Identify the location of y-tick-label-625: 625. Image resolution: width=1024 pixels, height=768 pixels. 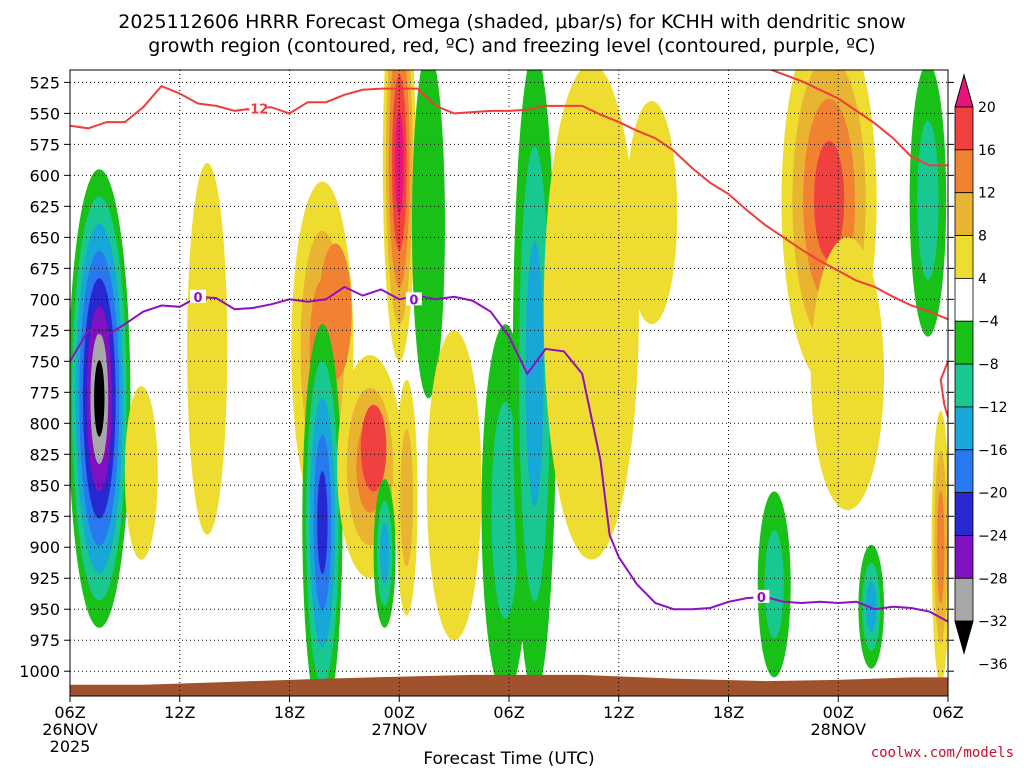
(44, 206).